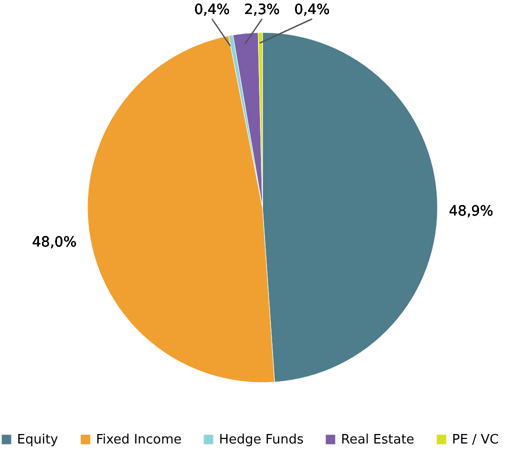 The width and height of the screenshot is (525, 454). What do you see at coordinates (37, 440) in the screenshot?
I see `legend-label: Equity` at bounding box center [37, 440].